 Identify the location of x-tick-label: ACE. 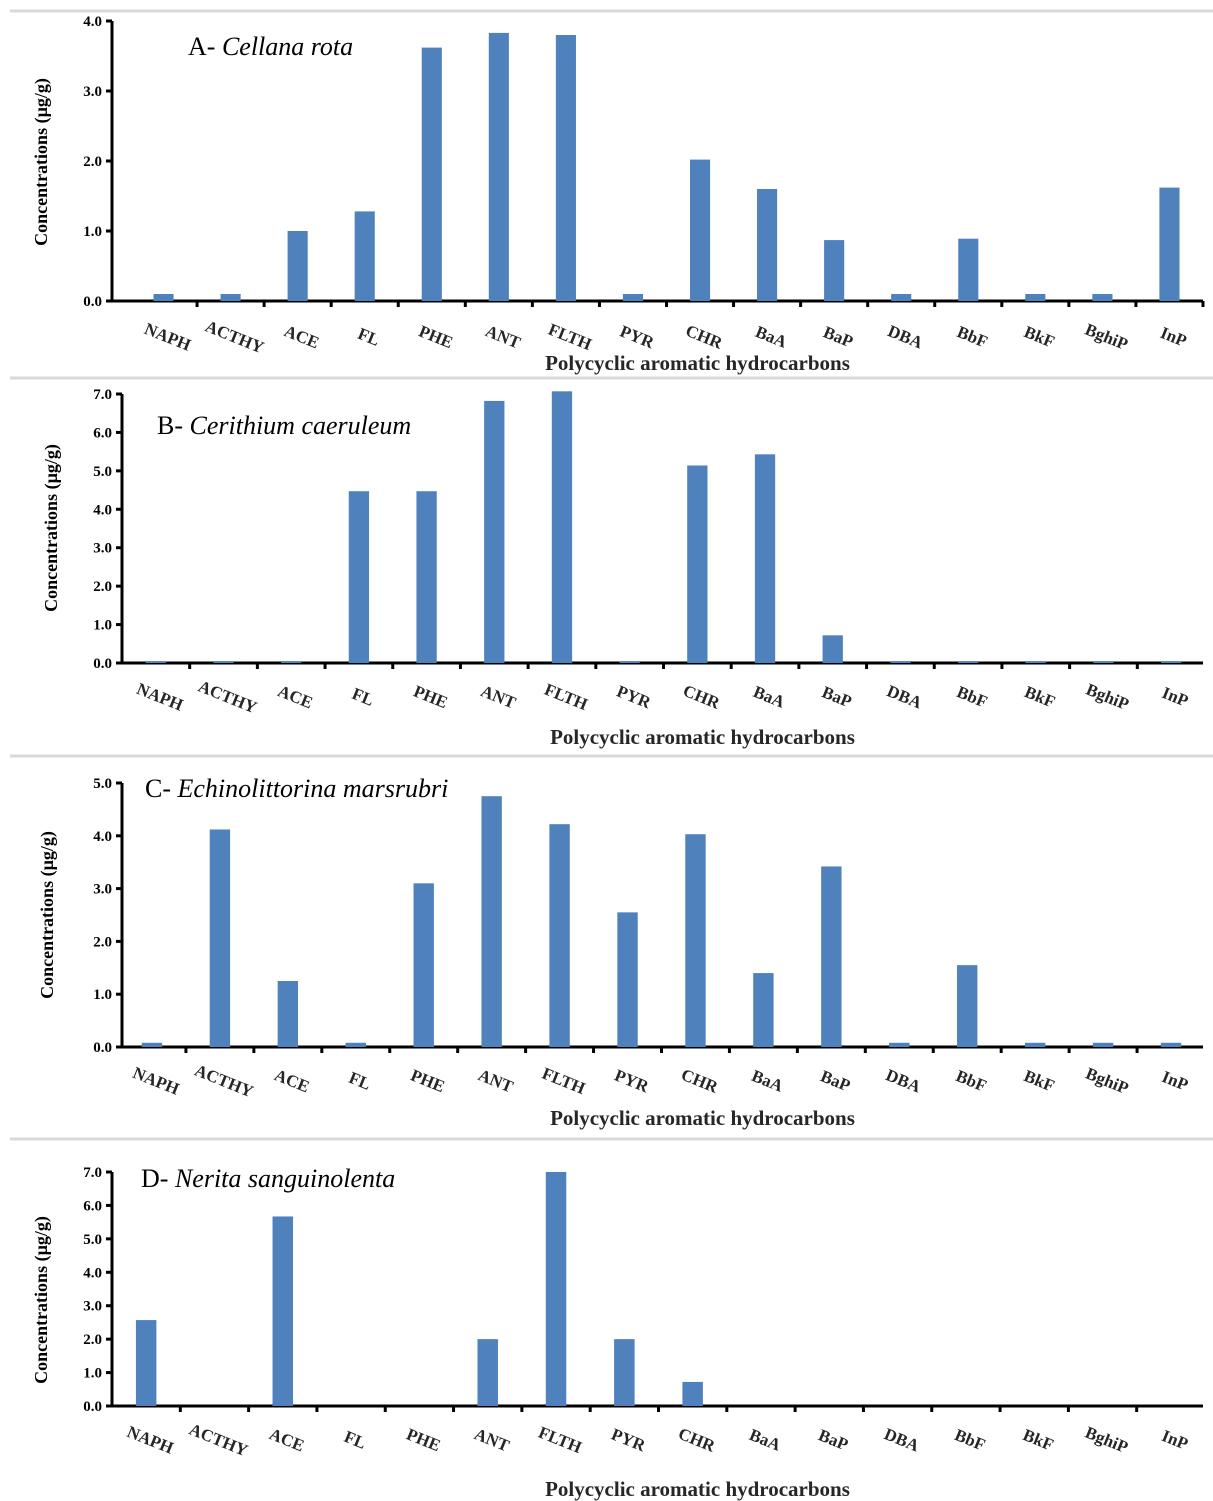
(295, 696).